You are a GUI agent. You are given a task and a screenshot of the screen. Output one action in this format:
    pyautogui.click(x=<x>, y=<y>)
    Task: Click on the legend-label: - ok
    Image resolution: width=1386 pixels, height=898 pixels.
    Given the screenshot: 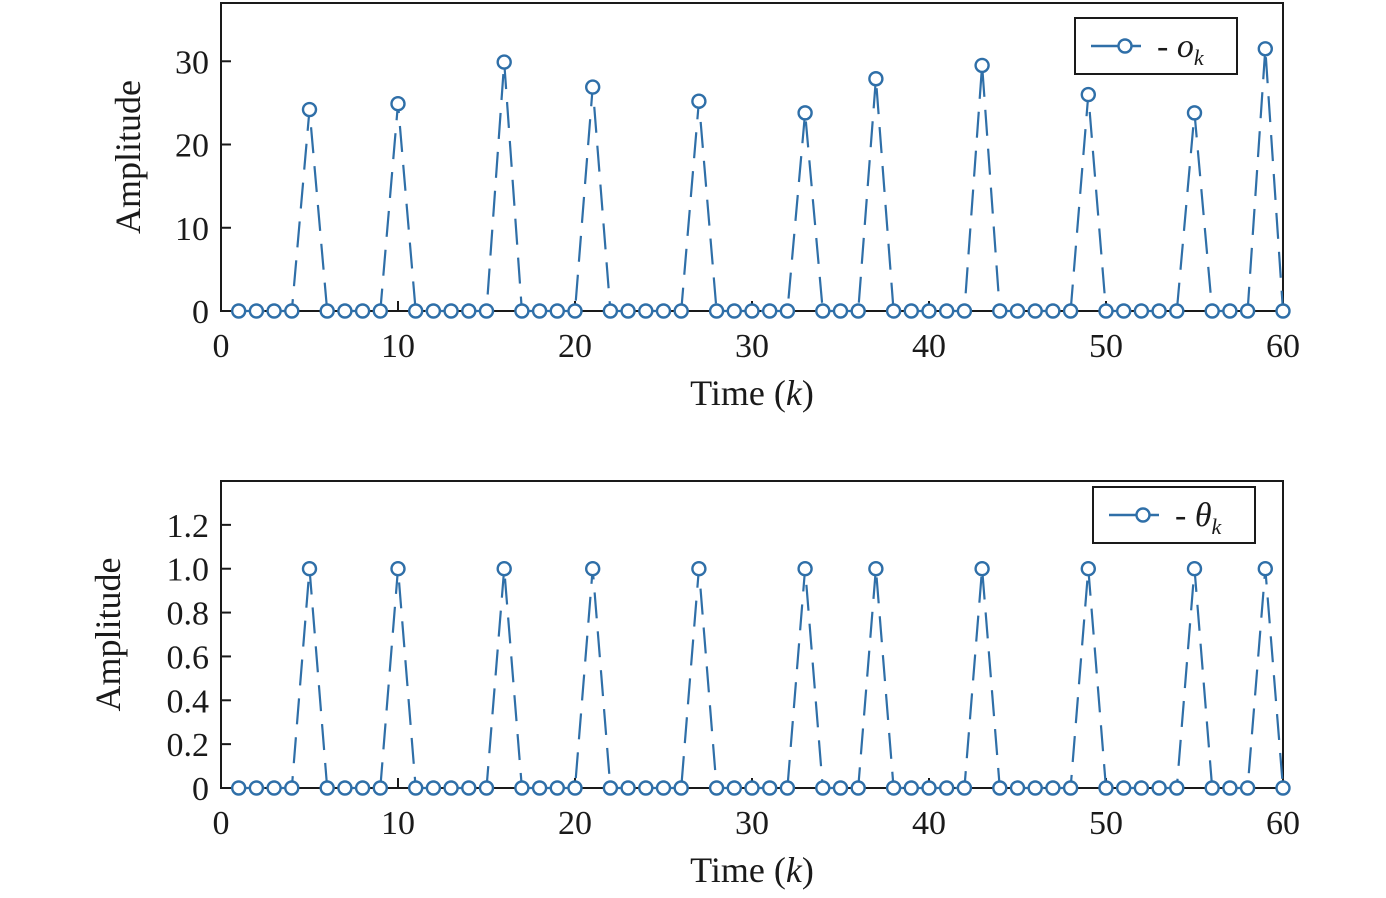 What is the action you would take?
    pyautogui.click(x=1181, y=49)
    